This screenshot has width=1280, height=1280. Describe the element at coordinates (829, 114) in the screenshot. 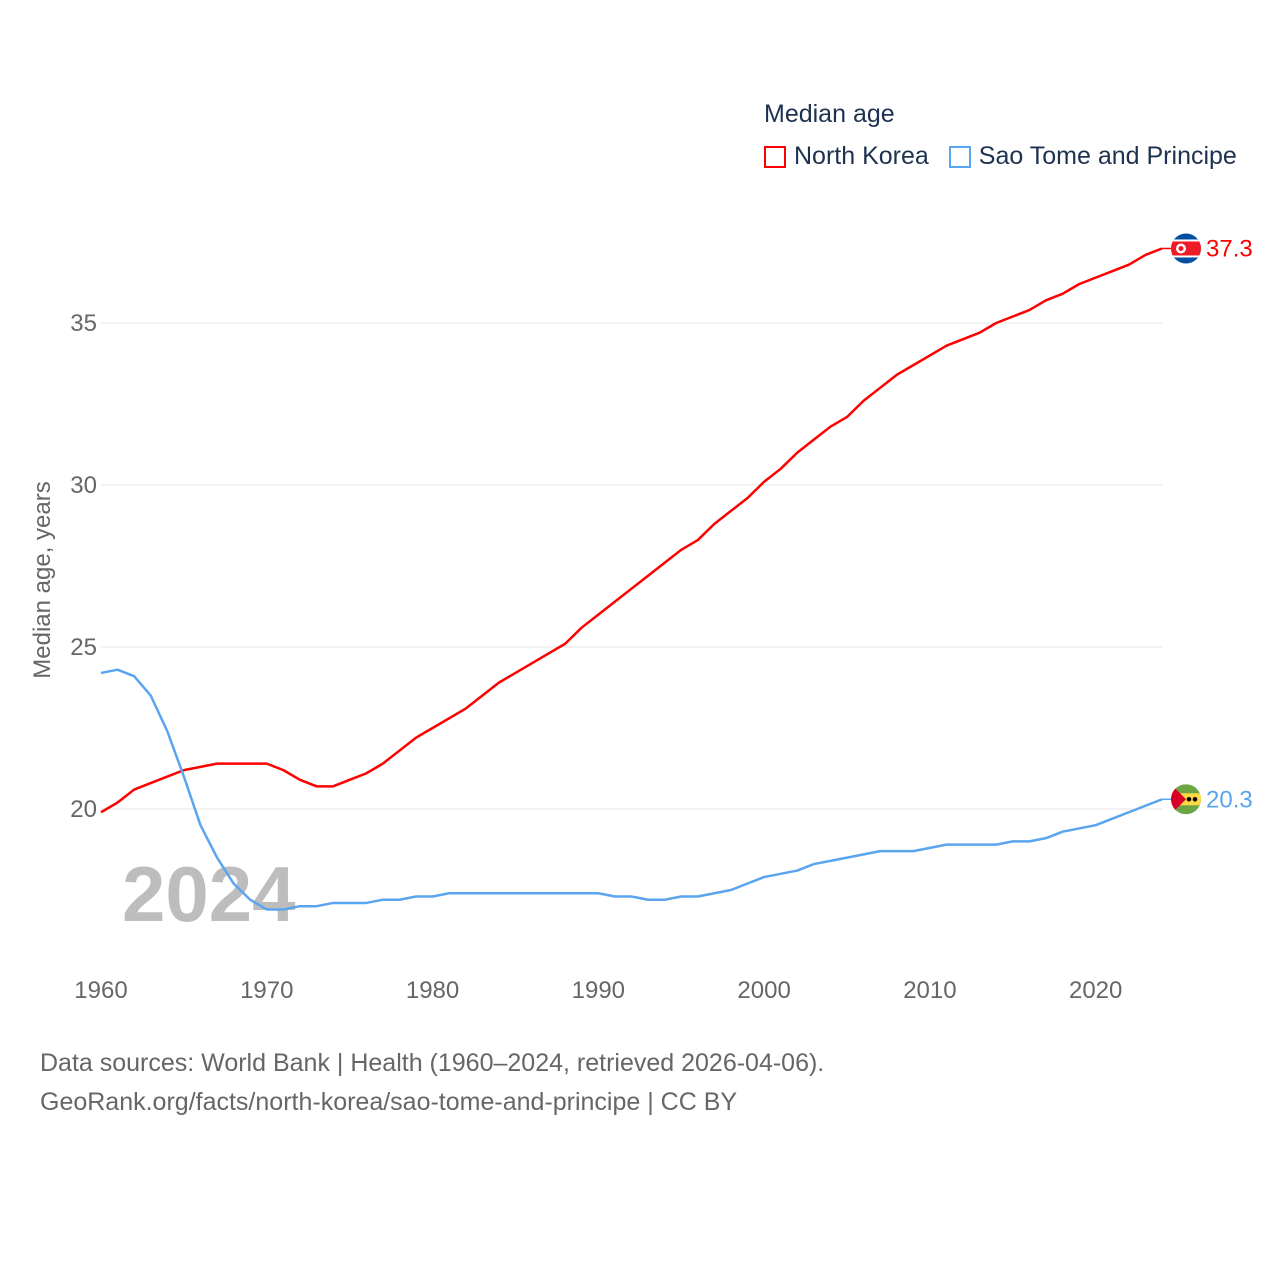

I see `legend-title: Median age` at that location.